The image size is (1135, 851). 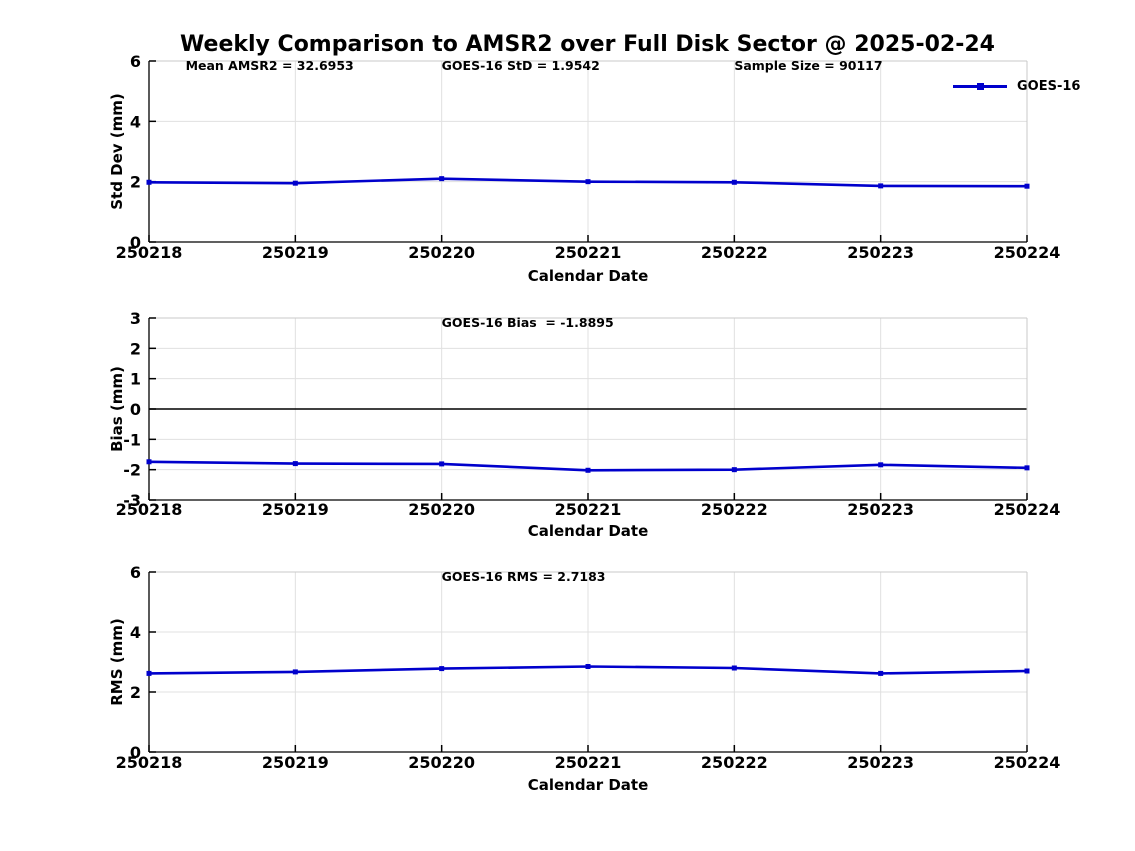 I want to click on y-tick-label: -3, so click(x=132, y=500).